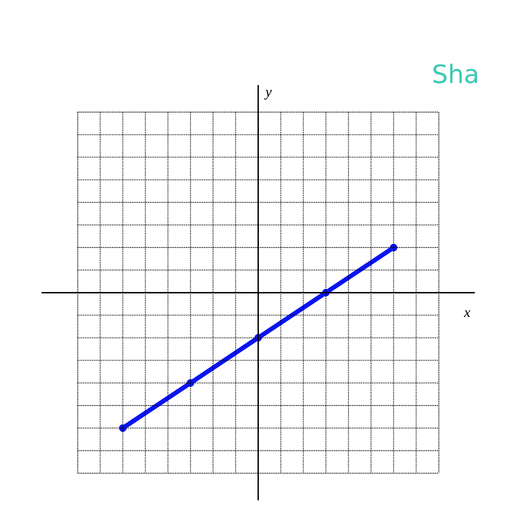 Image resolution: width=520 pixels, height=521 pixels. Describe the element at coordinates (267, 92) in the screenshot. I see `text: y` at that location.